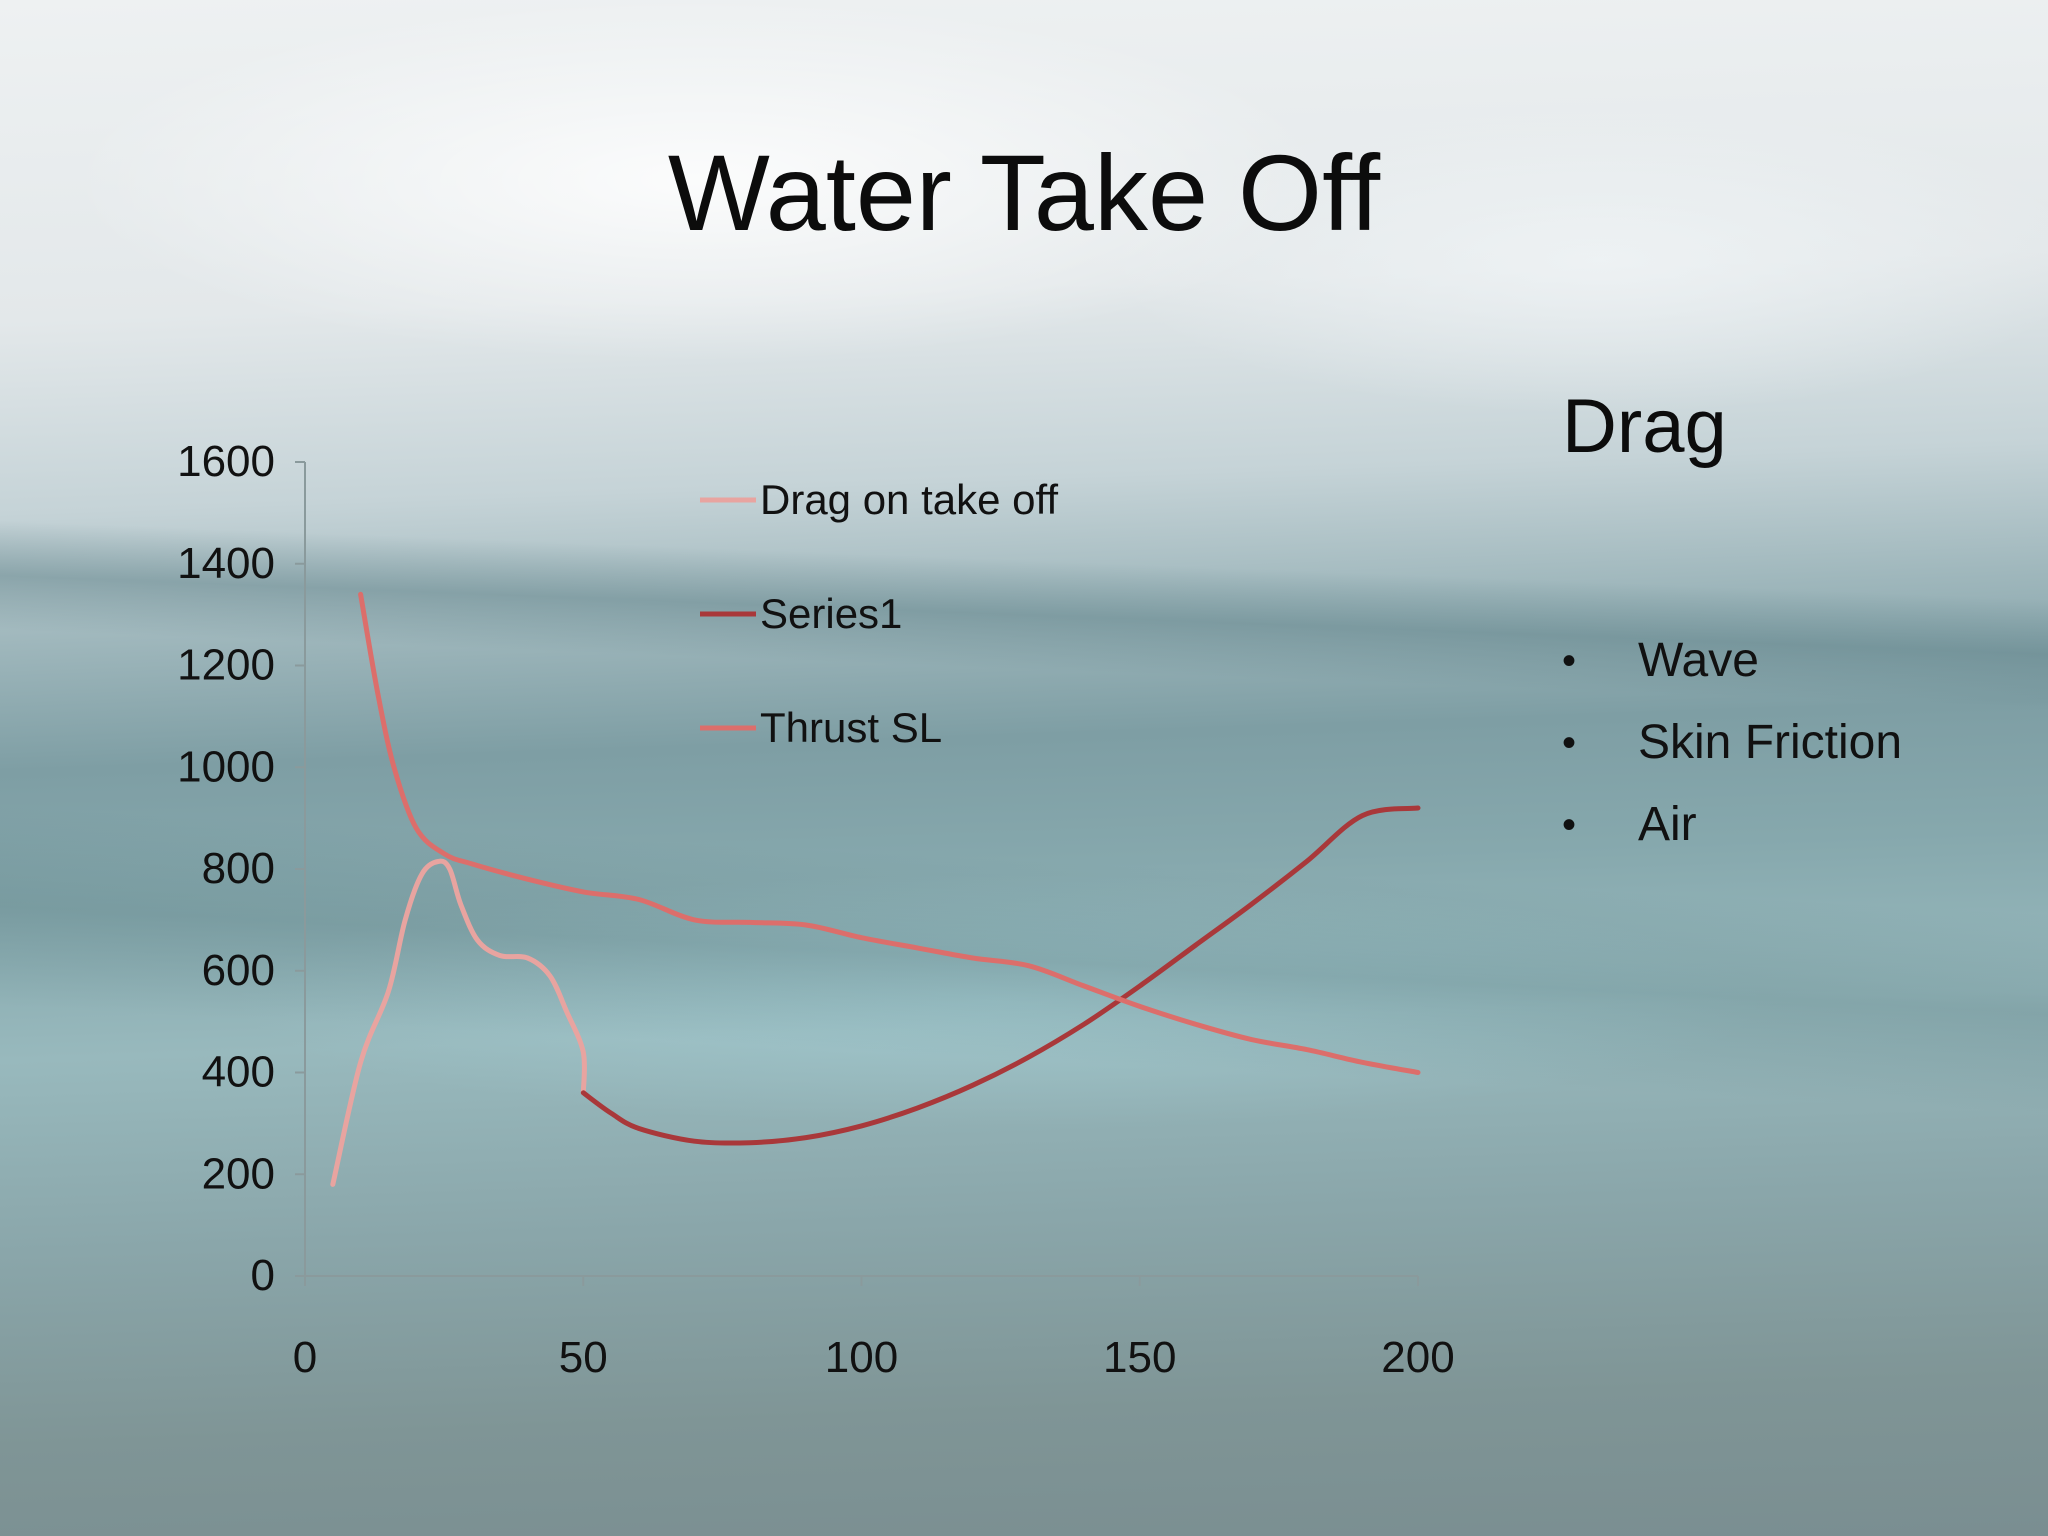  Describe the element at coordinates (1417, 1357) in the screenshot. I see `x-tick-label: 200` at that location.